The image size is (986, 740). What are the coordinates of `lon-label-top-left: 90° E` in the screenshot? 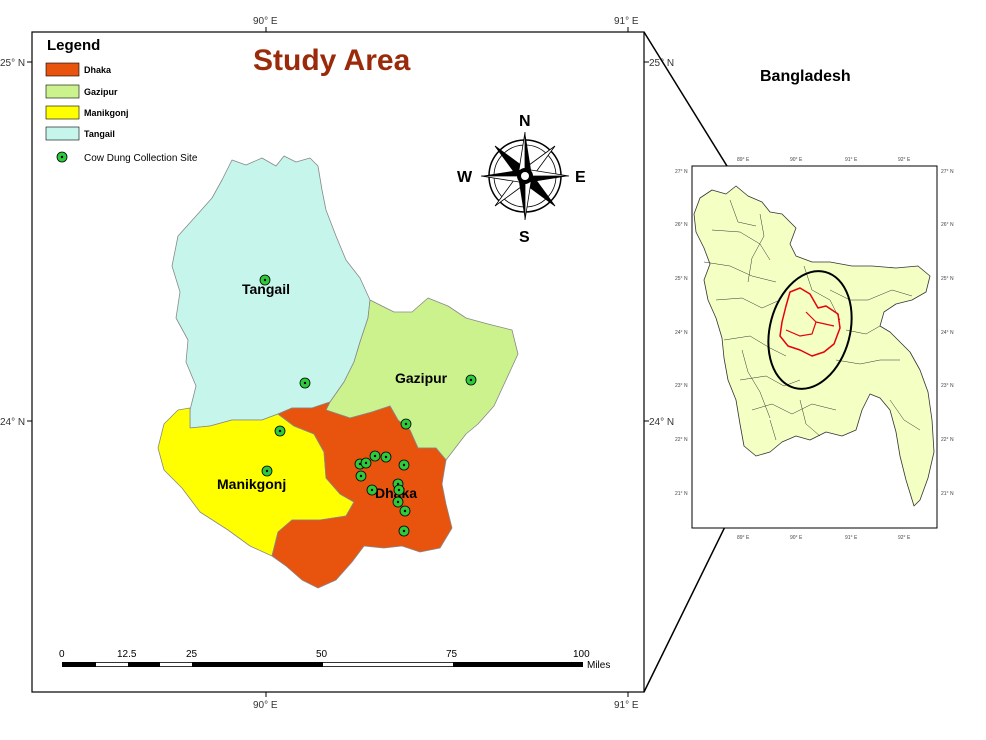 It's located at (265, 21).